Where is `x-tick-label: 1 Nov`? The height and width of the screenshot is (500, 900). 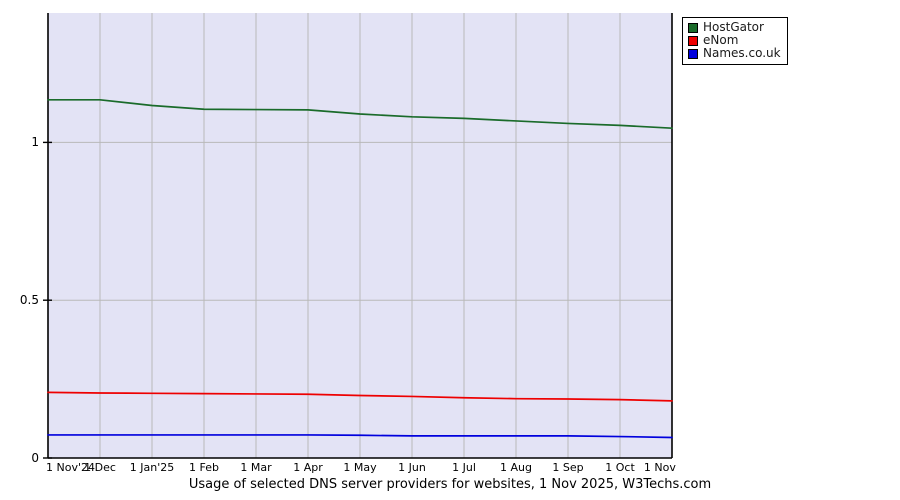
x-tick-label: 1 Nov is located at coordinates (659, 467).